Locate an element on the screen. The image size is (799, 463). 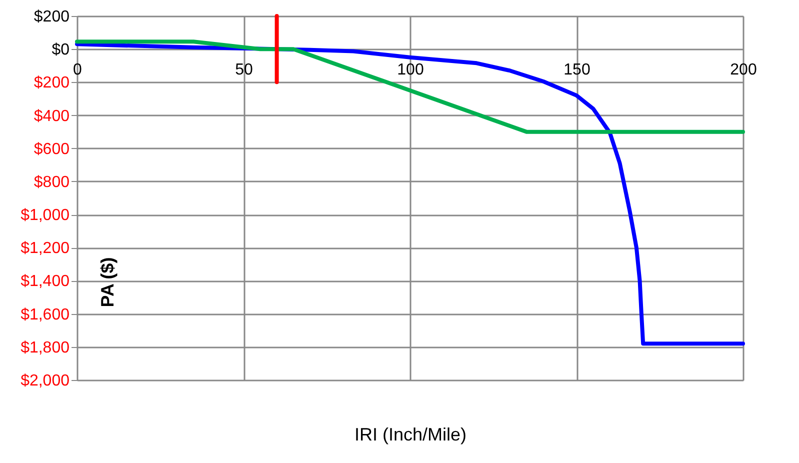
y-tick-label: $2,000 is located at coordinates (45, 381).